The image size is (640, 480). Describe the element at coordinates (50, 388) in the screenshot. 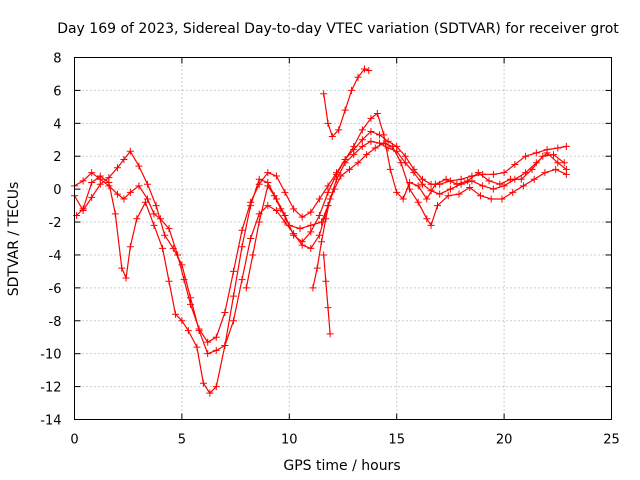

I see `y-tick-label: -12` at that location.